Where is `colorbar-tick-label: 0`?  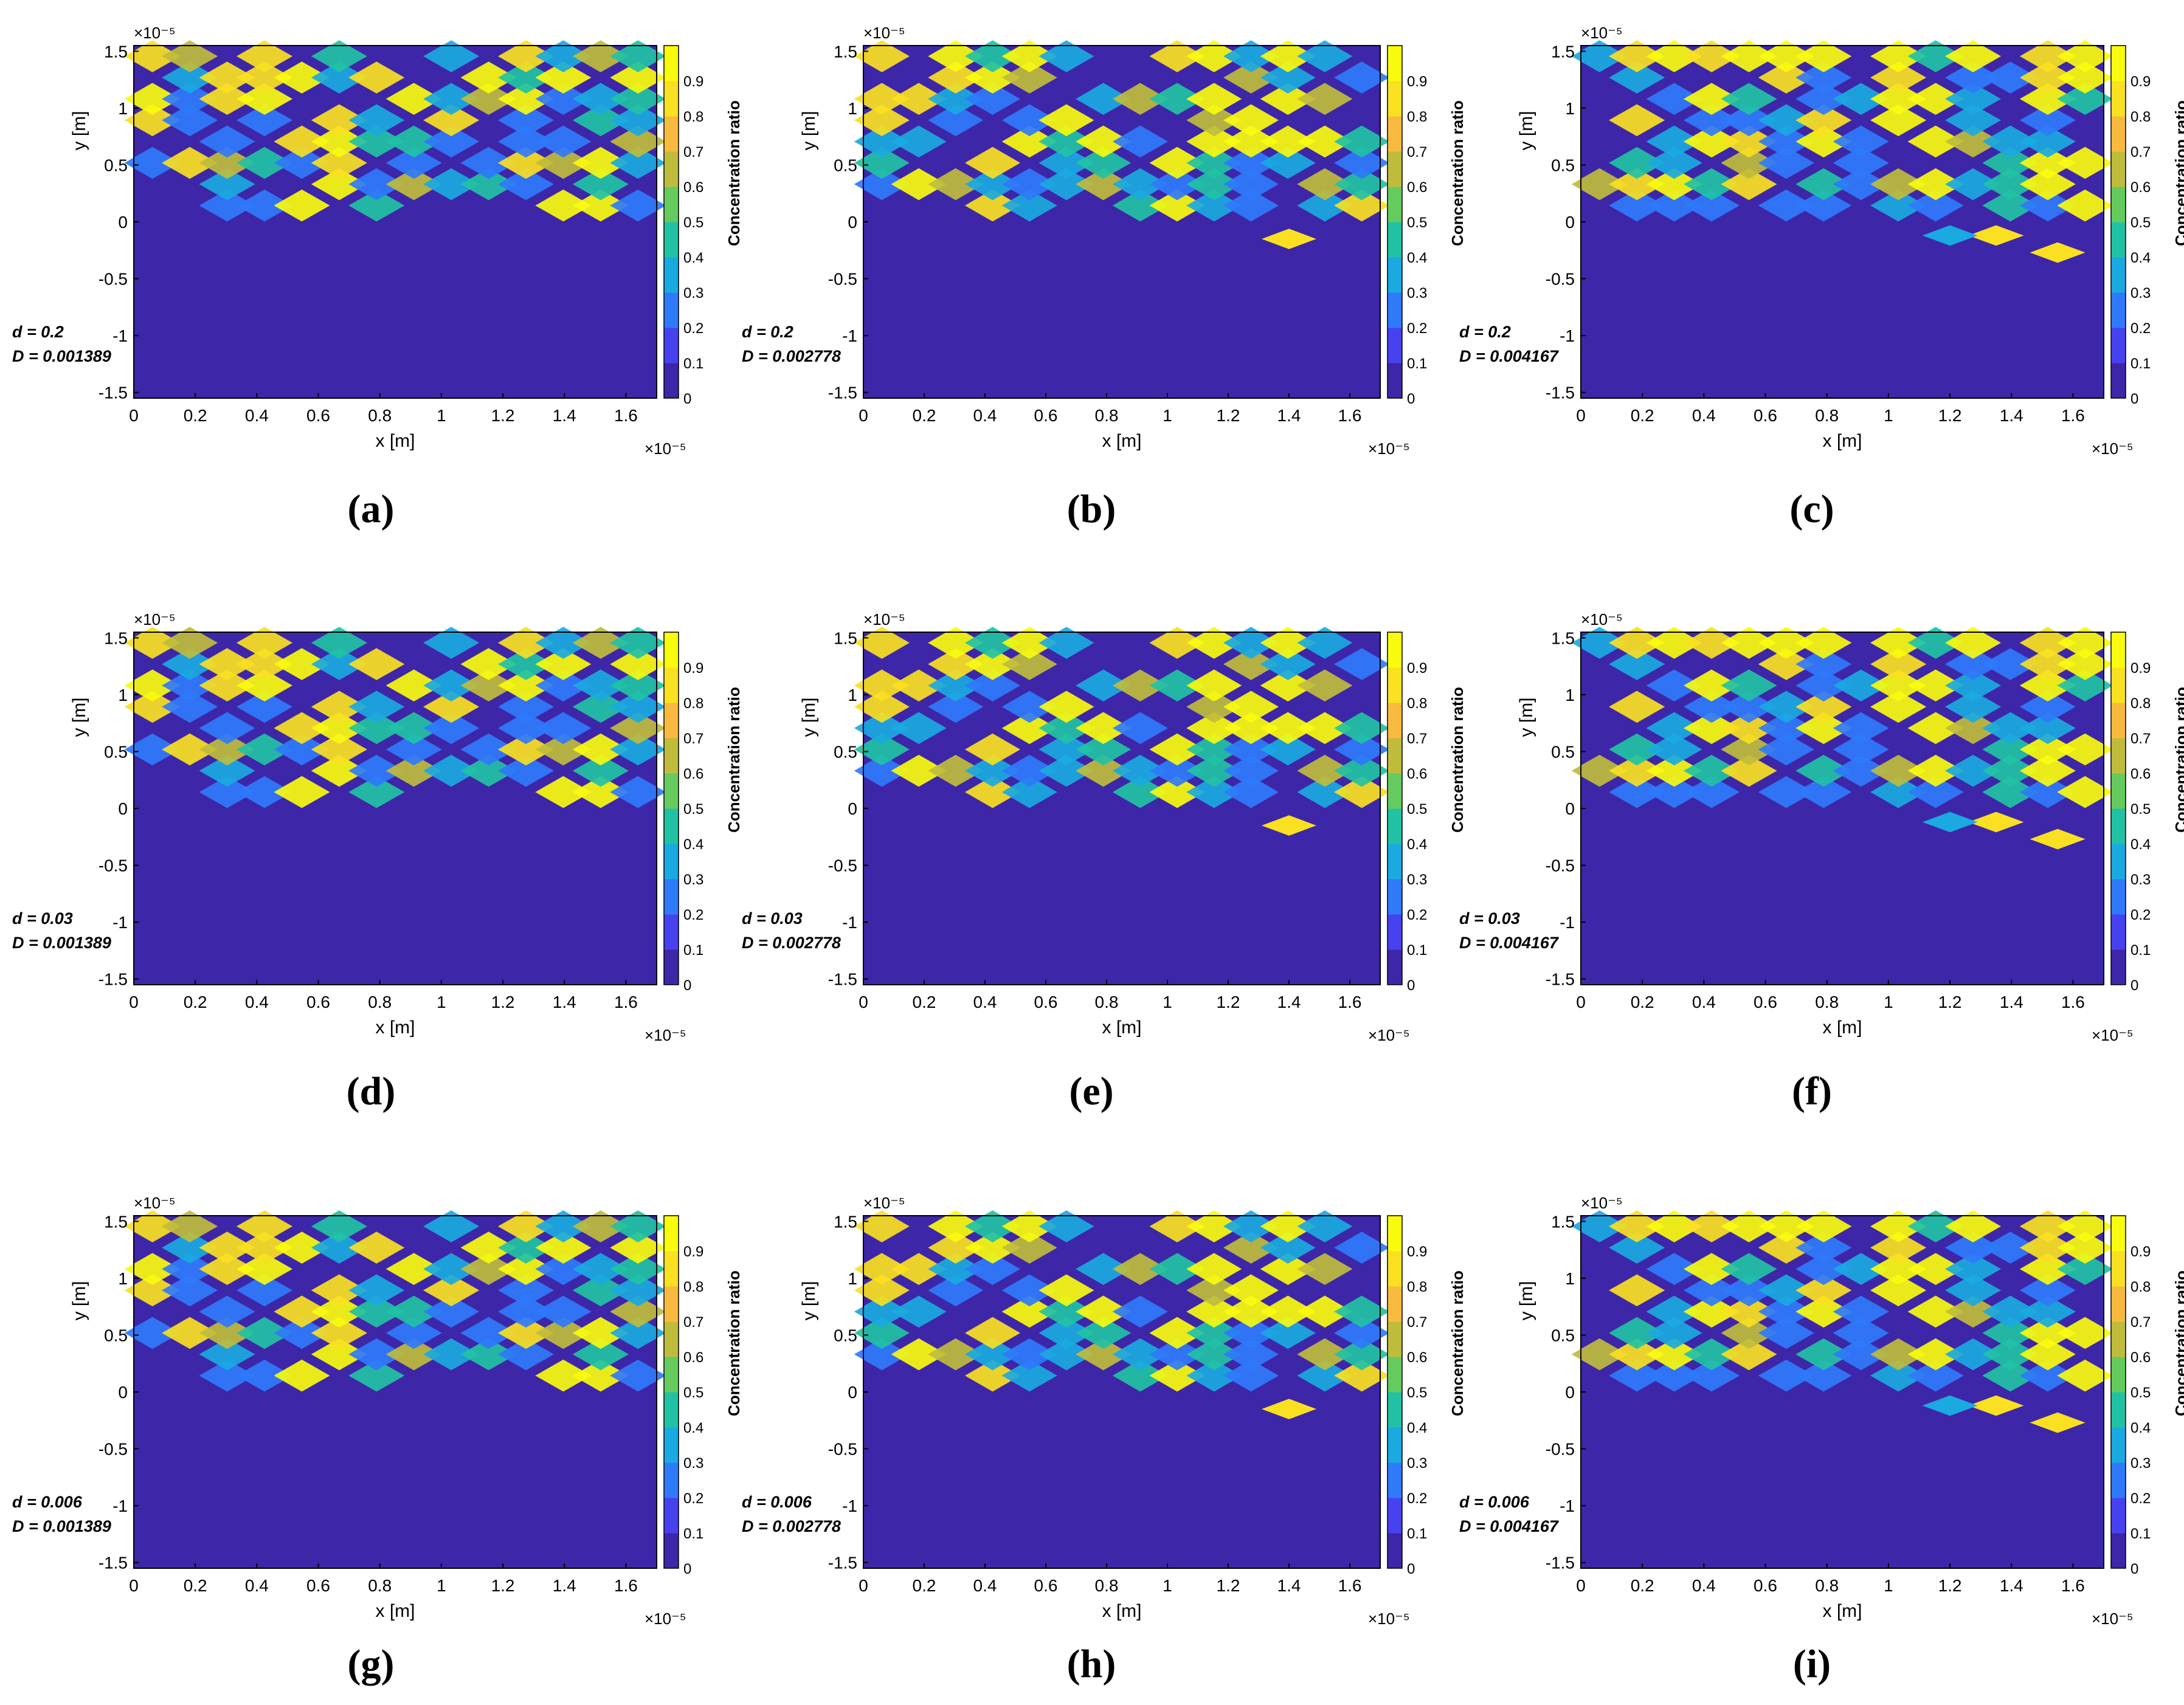
colorbar-tick-label: 0 is located at coordinates (687, 985).